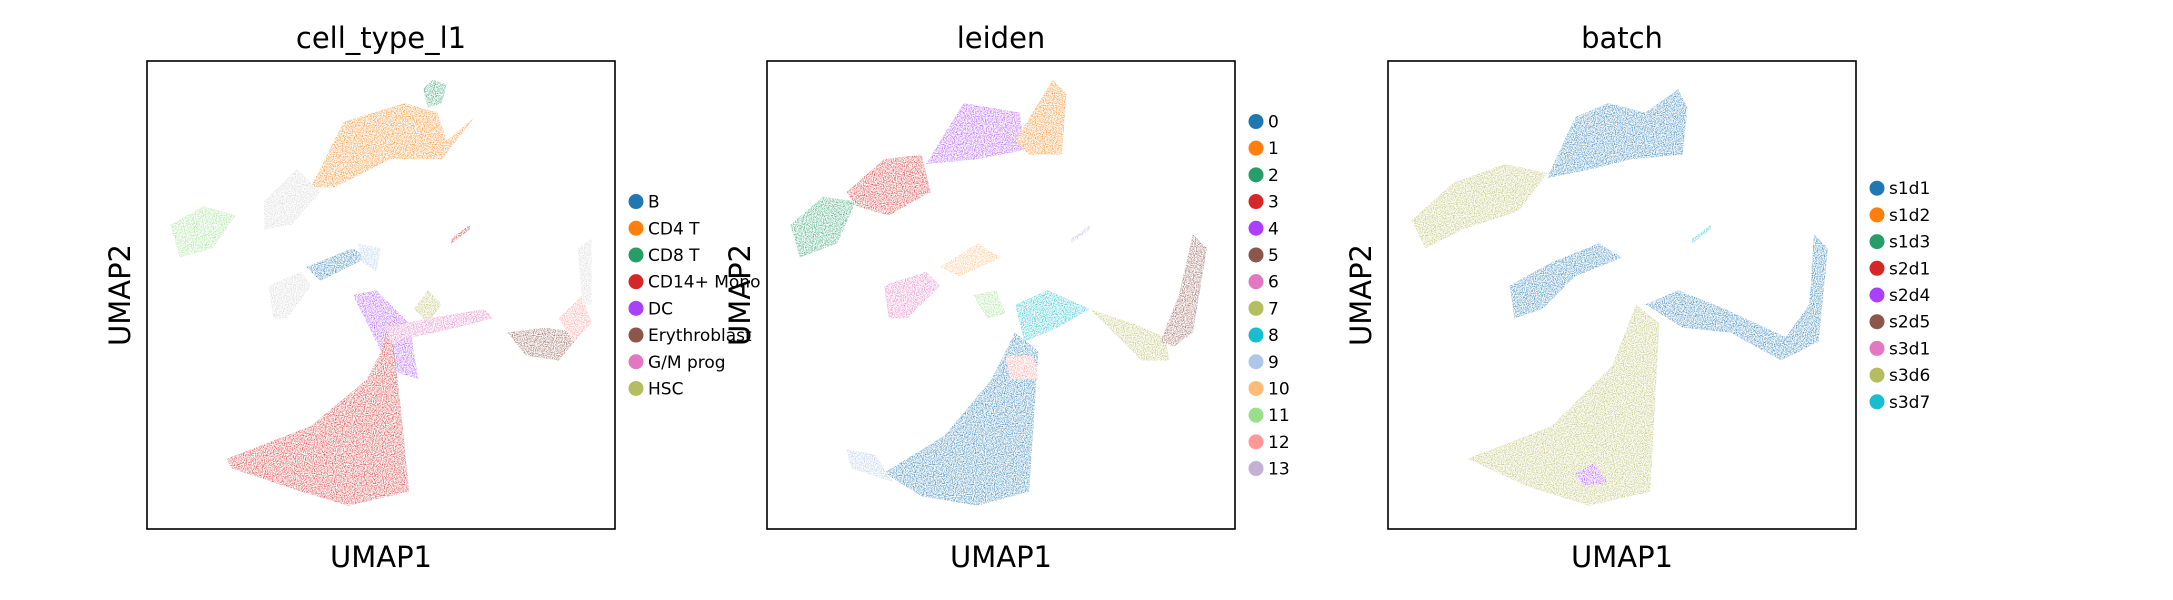  What do you see at coordinates (1273, 229) in the screenshot?
I see `legend-label: 4` at bounding box center [1273, 229].